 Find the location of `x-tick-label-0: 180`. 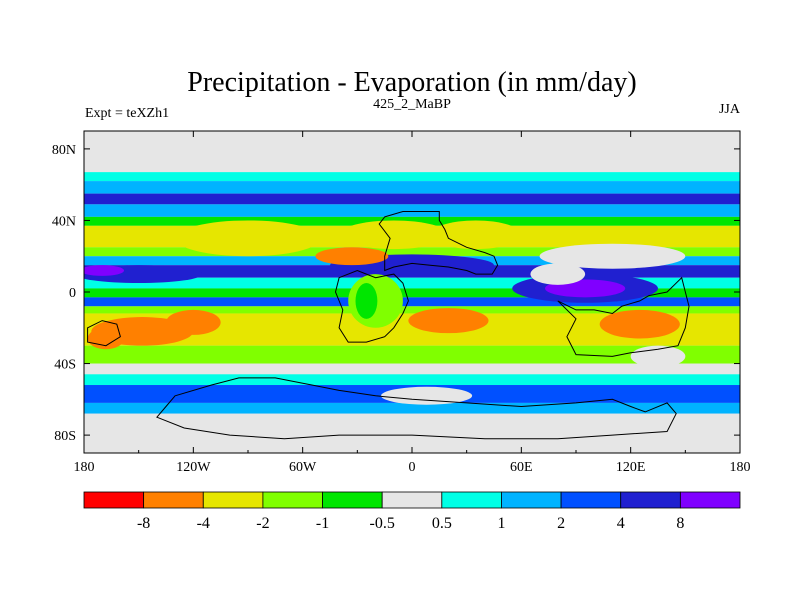

x-tick-label-0: 180 is located at coordinates (84, 467).